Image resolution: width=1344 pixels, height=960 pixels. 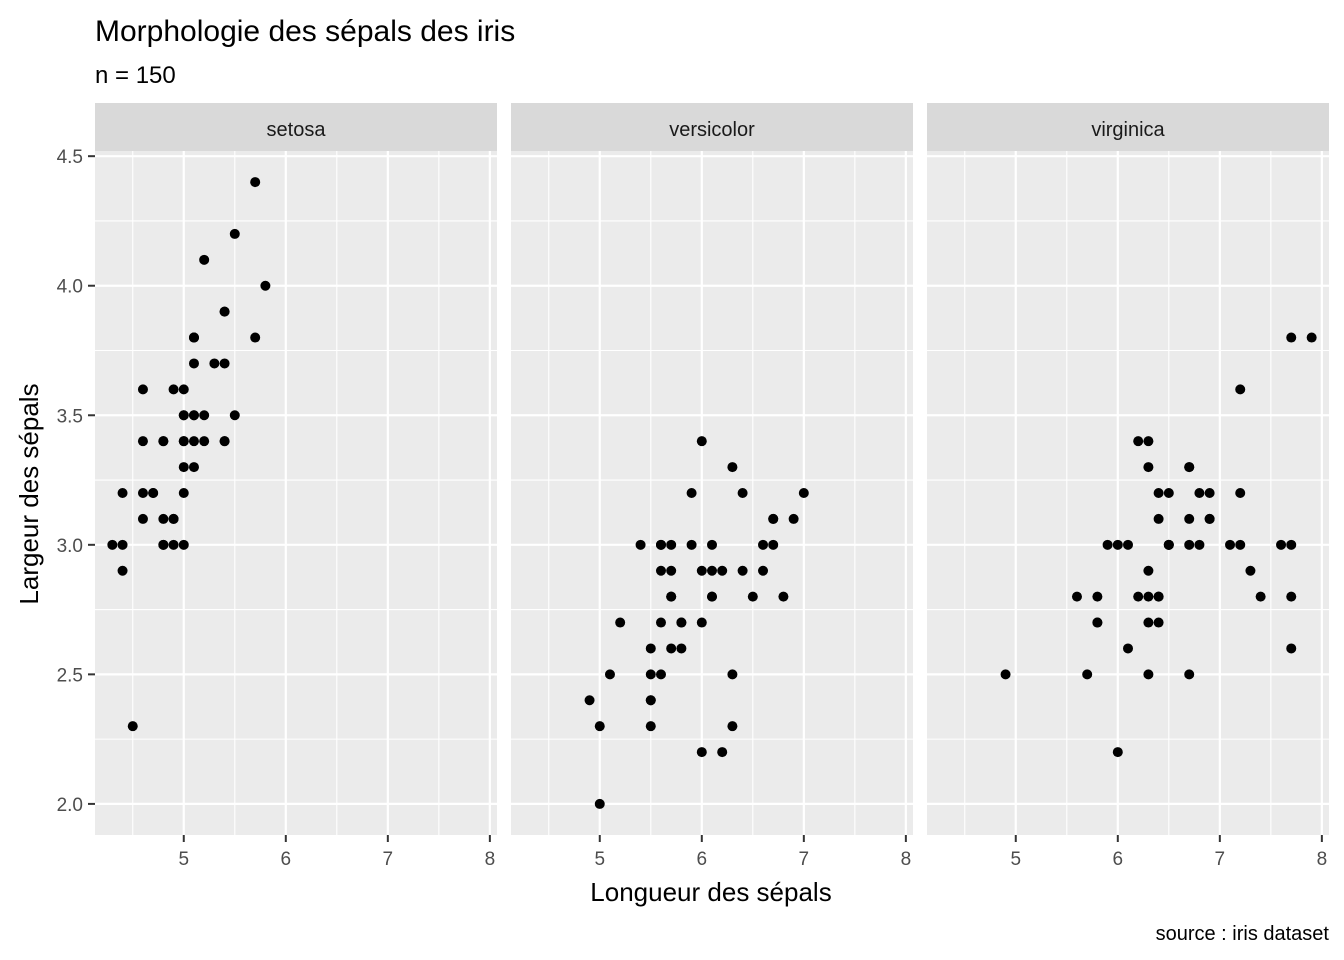 What do you see at coordinates (710, 892) in the screenshot?
I see `x-axis-title: Longueur des sépals` at bounding box center [710, 892].